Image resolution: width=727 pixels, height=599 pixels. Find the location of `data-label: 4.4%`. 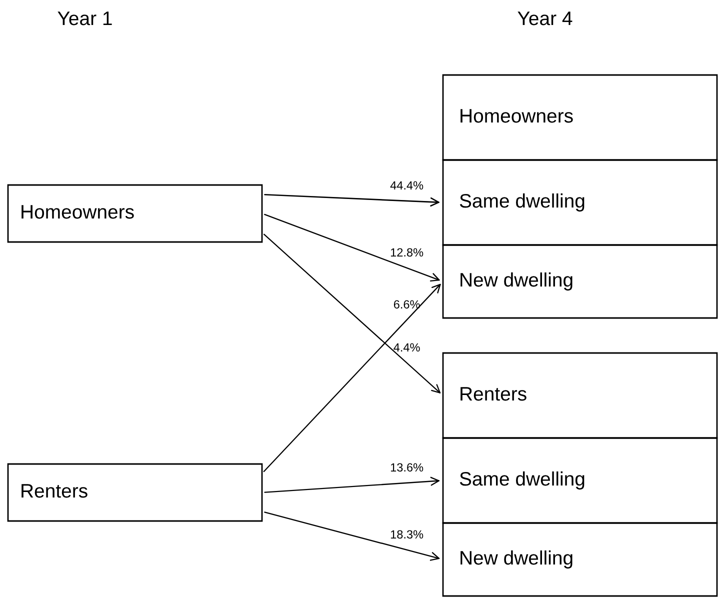

data-label: 4.4% is located at coordinates (407, 347).